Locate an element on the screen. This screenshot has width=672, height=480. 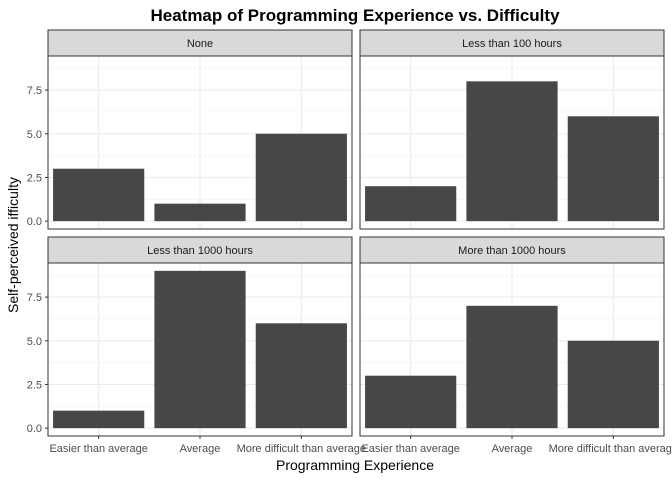
facet-strip-label: More than 1000 hours is located at coordinates (512, 251).